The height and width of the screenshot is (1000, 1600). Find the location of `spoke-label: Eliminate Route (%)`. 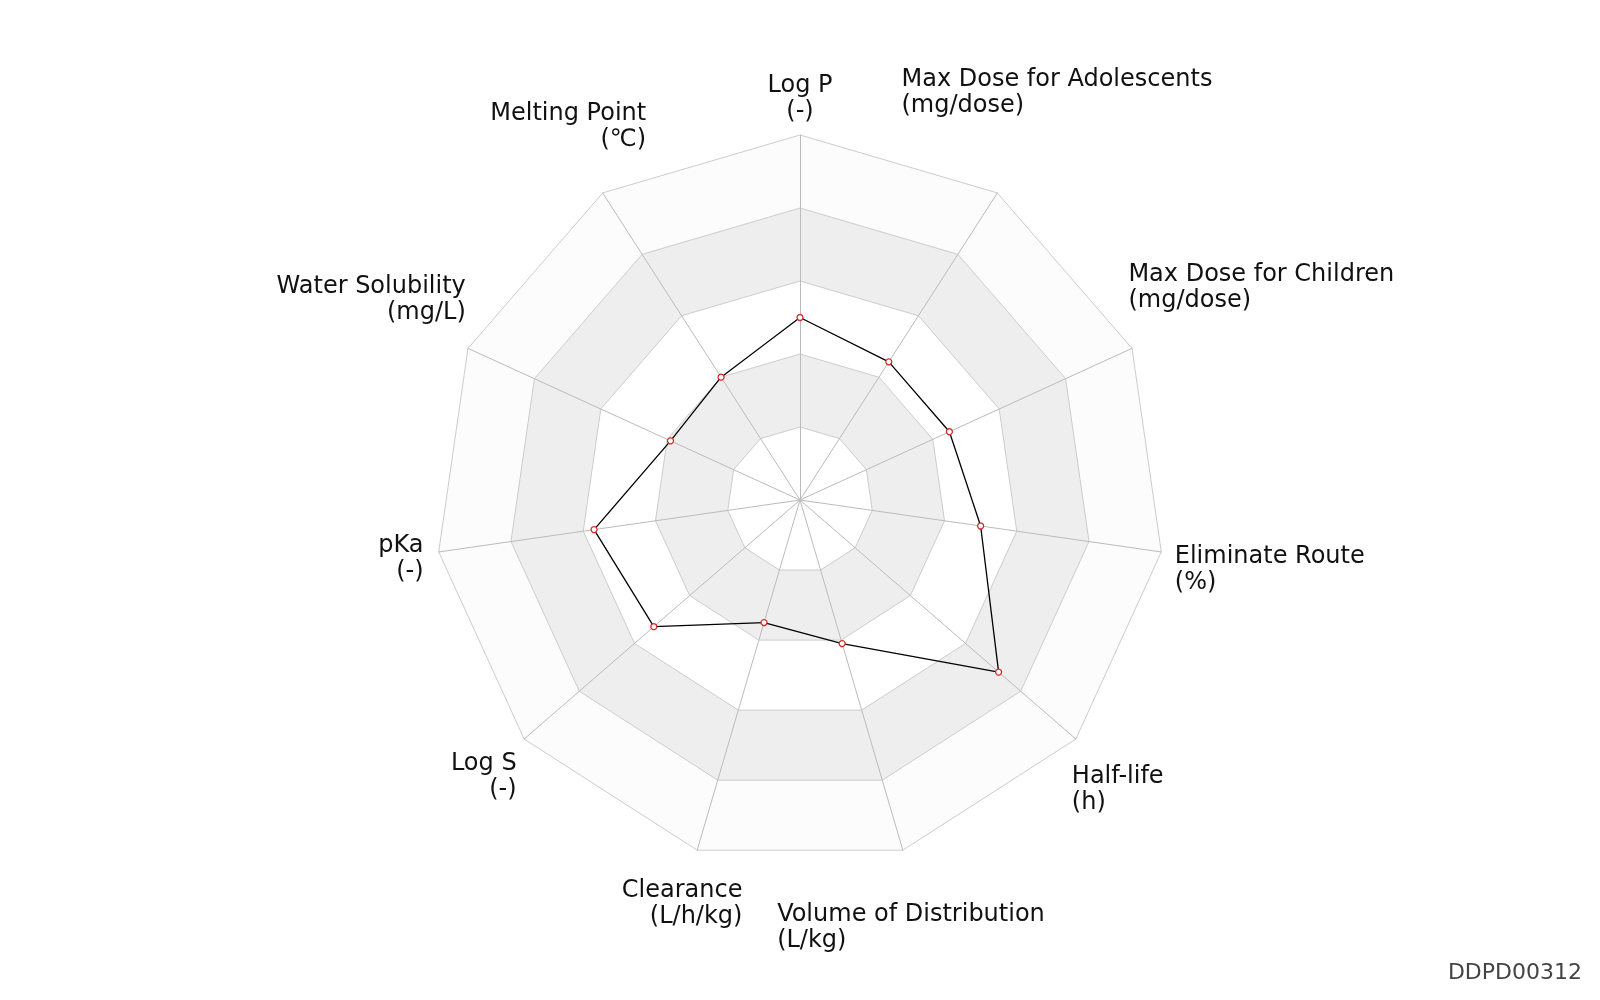

spoke-label: Eliminate Route (%) is located at coordinates (1269, 568).